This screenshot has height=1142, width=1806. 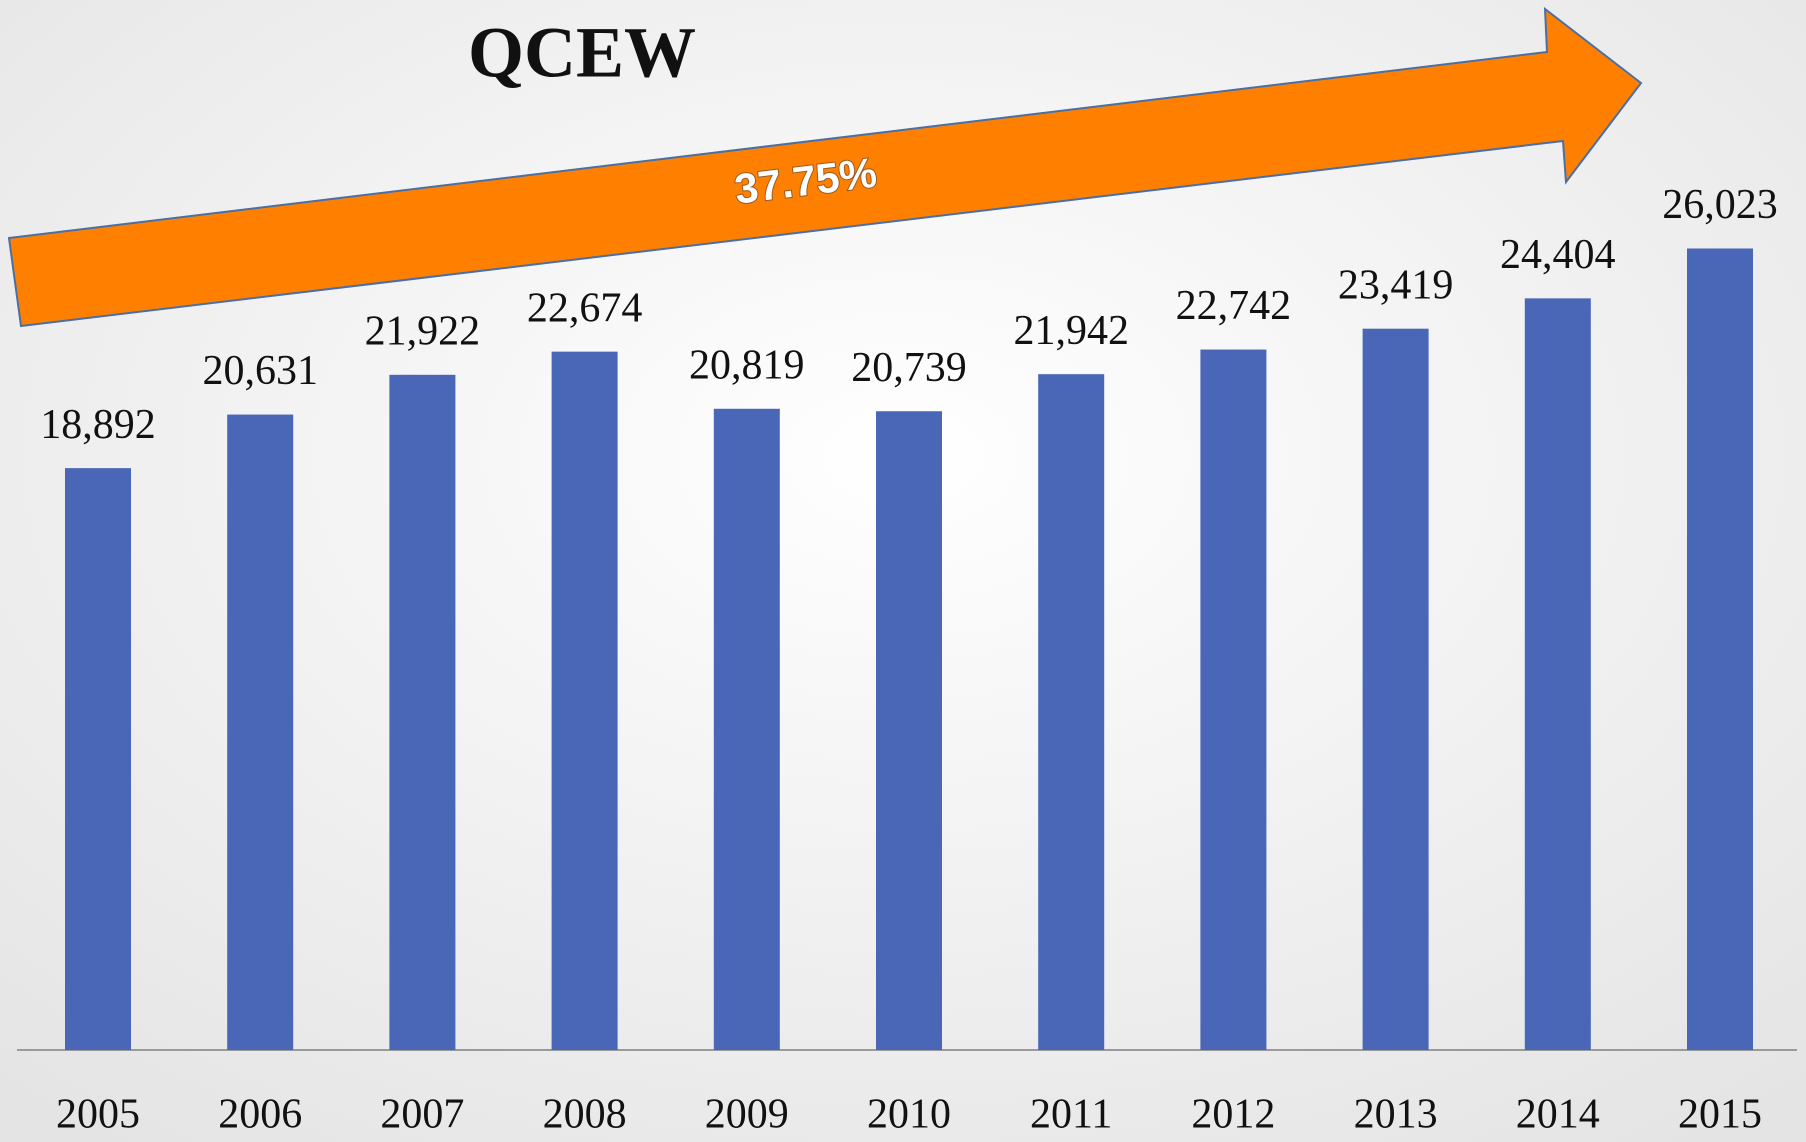 I want to click on x-tick-label: 2011, so click(x=1071, y=1115).